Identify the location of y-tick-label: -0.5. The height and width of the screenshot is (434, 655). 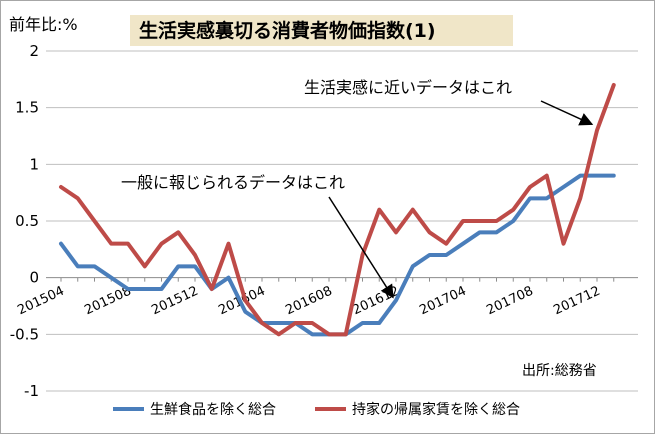
(24, 334).